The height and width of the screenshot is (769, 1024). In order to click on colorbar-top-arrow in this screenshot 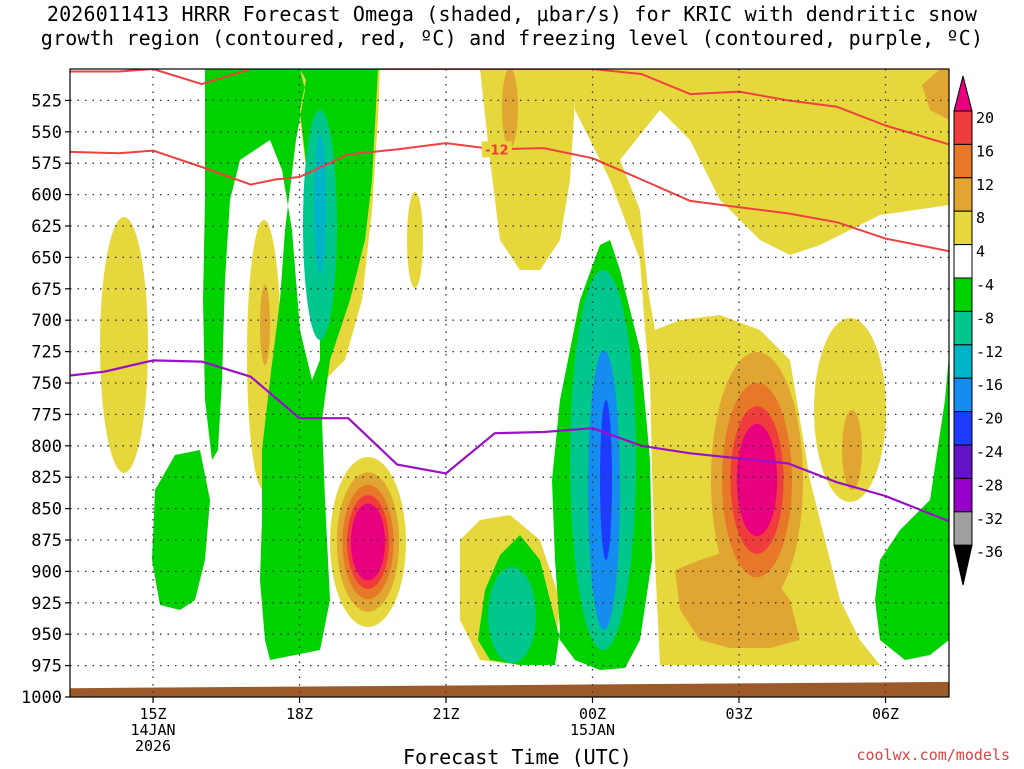, I will do `click(963, 93)`.